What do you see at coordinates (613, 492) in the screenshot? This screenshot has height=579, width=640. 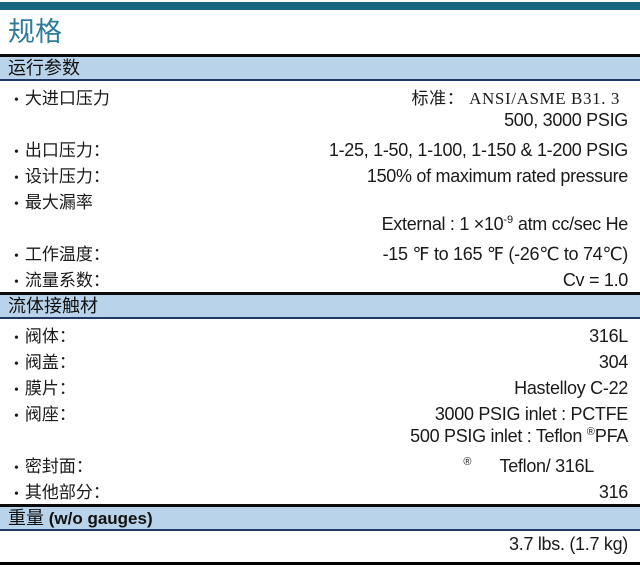 I see `row-value: 316` at bounding box center [613, 492].